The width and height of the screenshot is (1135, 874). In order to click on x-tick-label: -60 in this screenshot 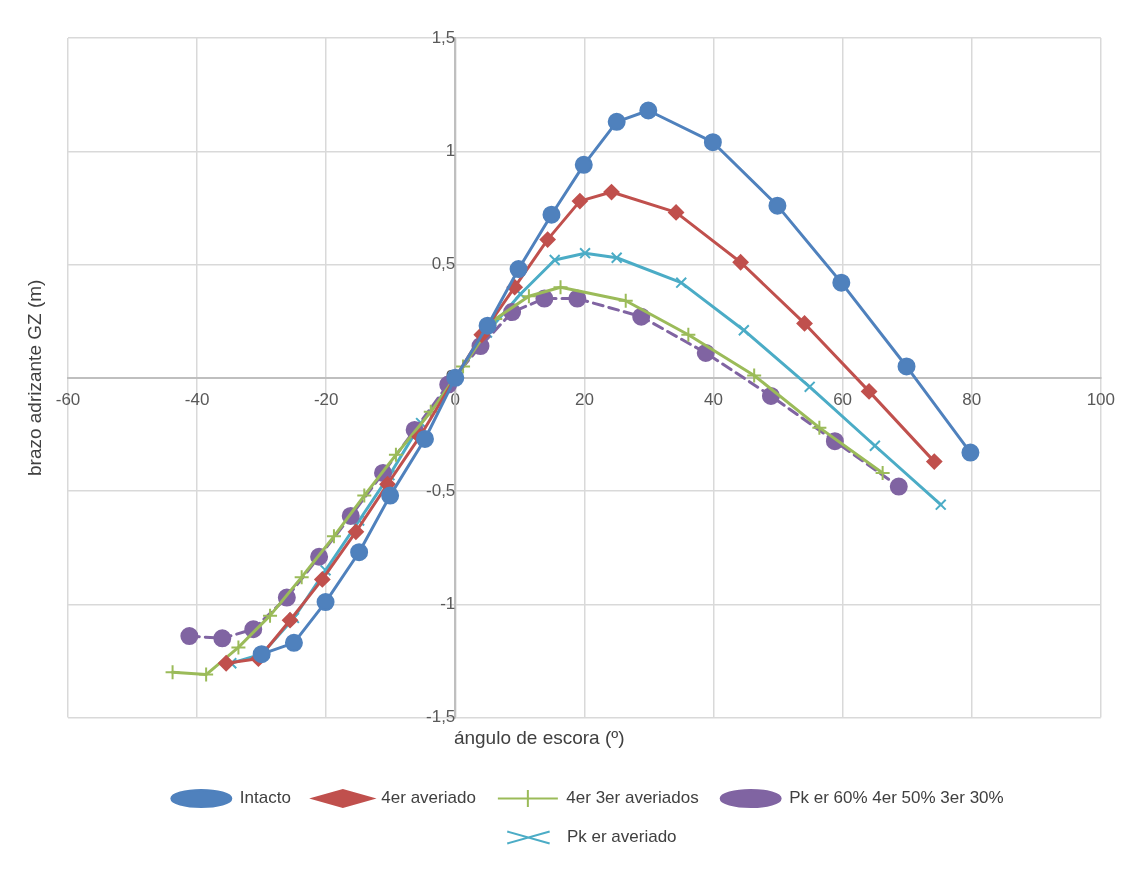, I will do `click(68, 399)`.